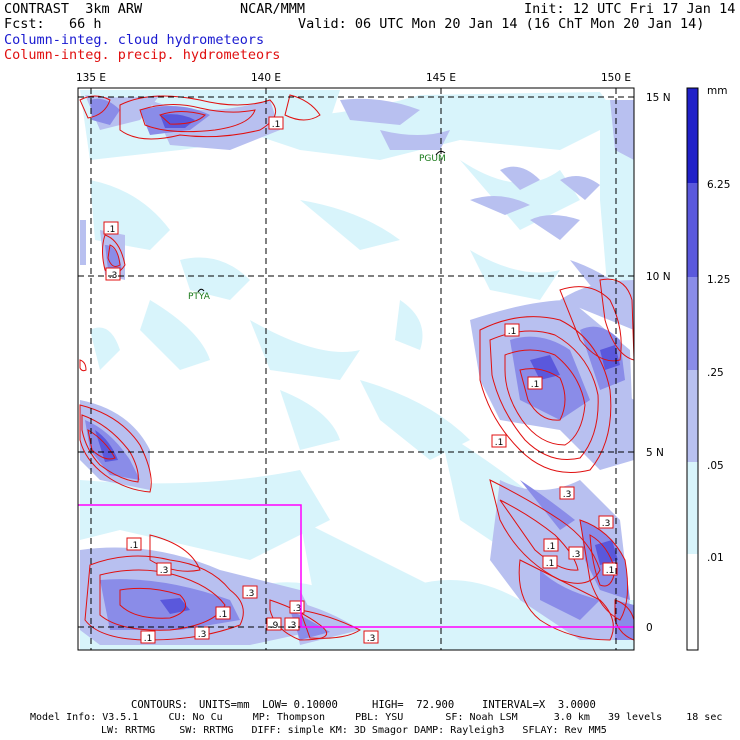  I want to click on colorbar-level: .01, so click(715, 558).